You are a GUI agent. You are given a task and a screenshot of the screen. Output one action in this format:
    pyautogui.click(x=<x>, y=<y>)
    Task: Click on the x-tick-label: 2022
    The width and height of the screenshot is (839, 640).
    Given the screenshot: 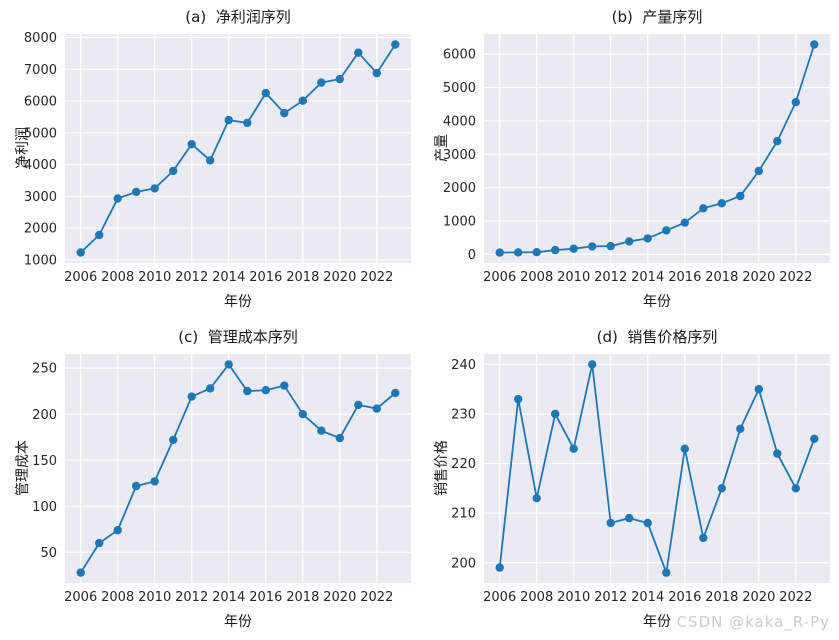 What is the action you would take?
    pyautogui.click(x=795, y=597)
    